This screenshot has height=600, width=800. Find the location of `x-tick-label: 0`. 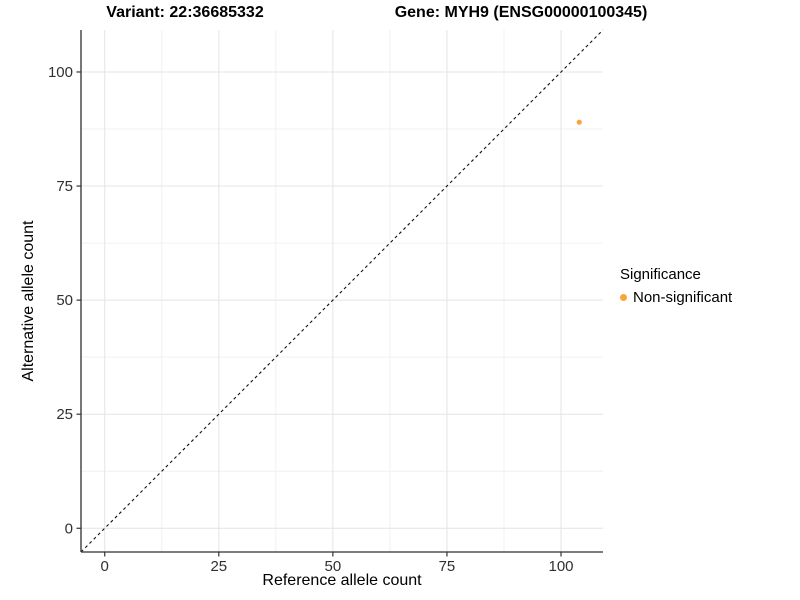

x-tick-label: 0 is located at coordinates (105, 566).